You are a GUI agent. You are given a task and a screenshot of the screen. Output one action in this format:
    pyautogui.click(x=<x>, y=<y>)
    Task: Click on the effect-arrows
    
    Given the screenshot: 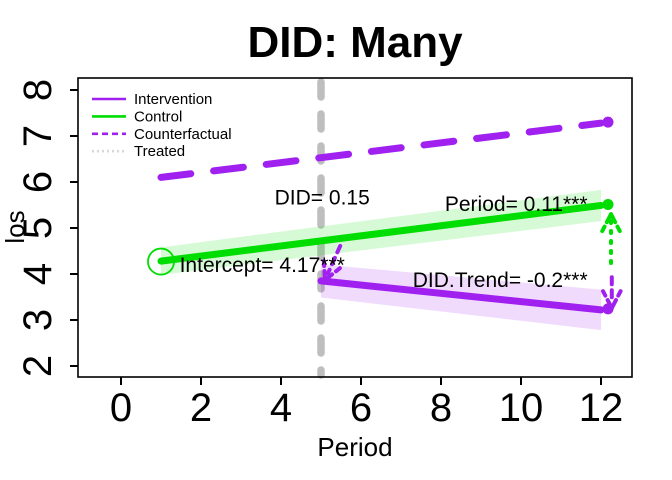 What is the action you would take?
    pyautogui.click(x=472, y=261)
    